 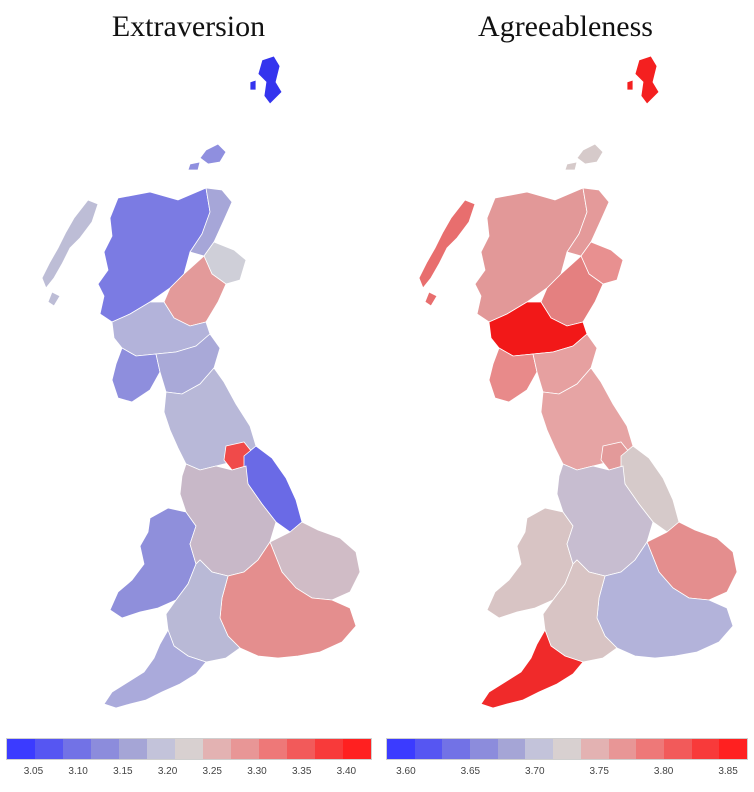 What do you see at coordinates (728, 771) in the screenshot?
I see `tick-label: 3.85` at bounding box center [728, 771].